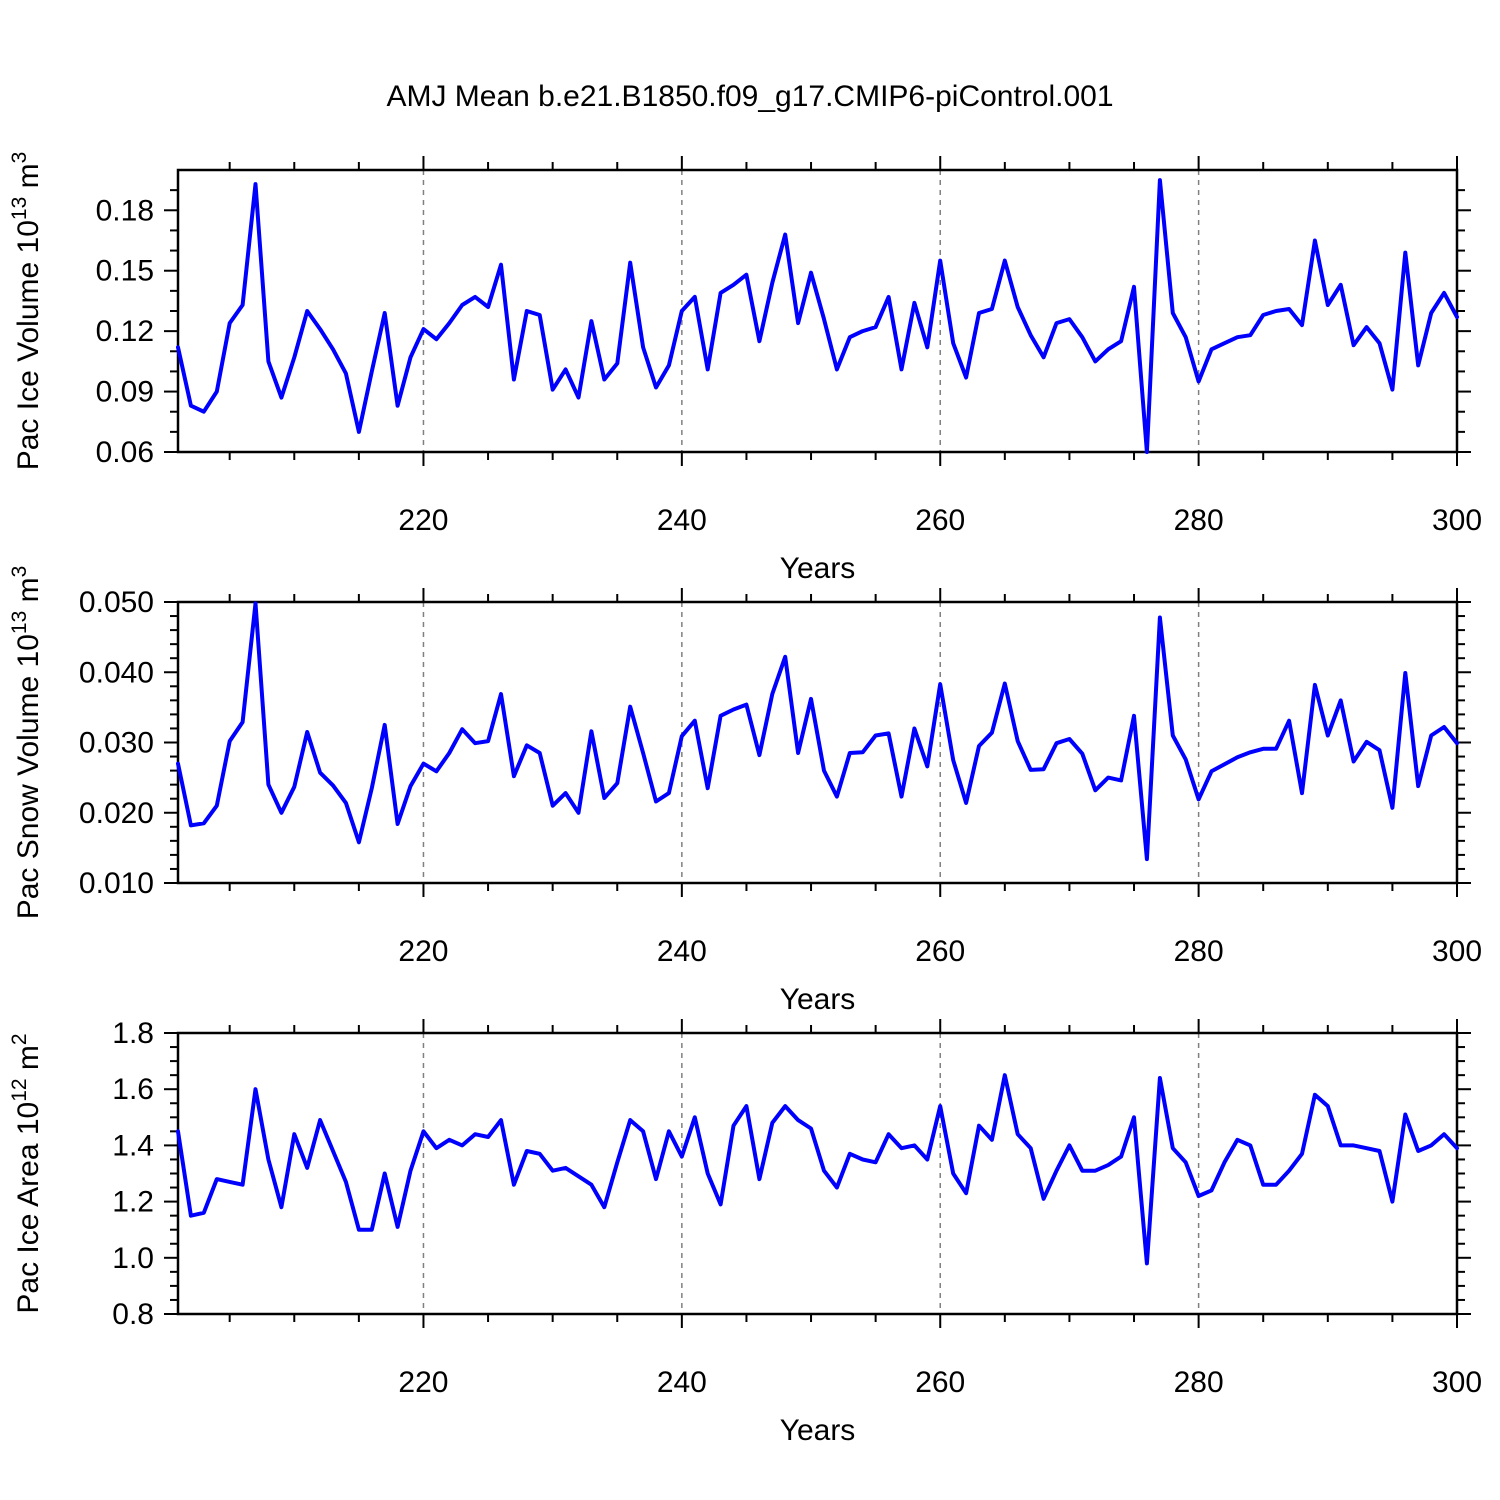  Describe the element at coordinates (133, 1314) in the screenshot. I see `y-tick-label: 0.8` at that location.